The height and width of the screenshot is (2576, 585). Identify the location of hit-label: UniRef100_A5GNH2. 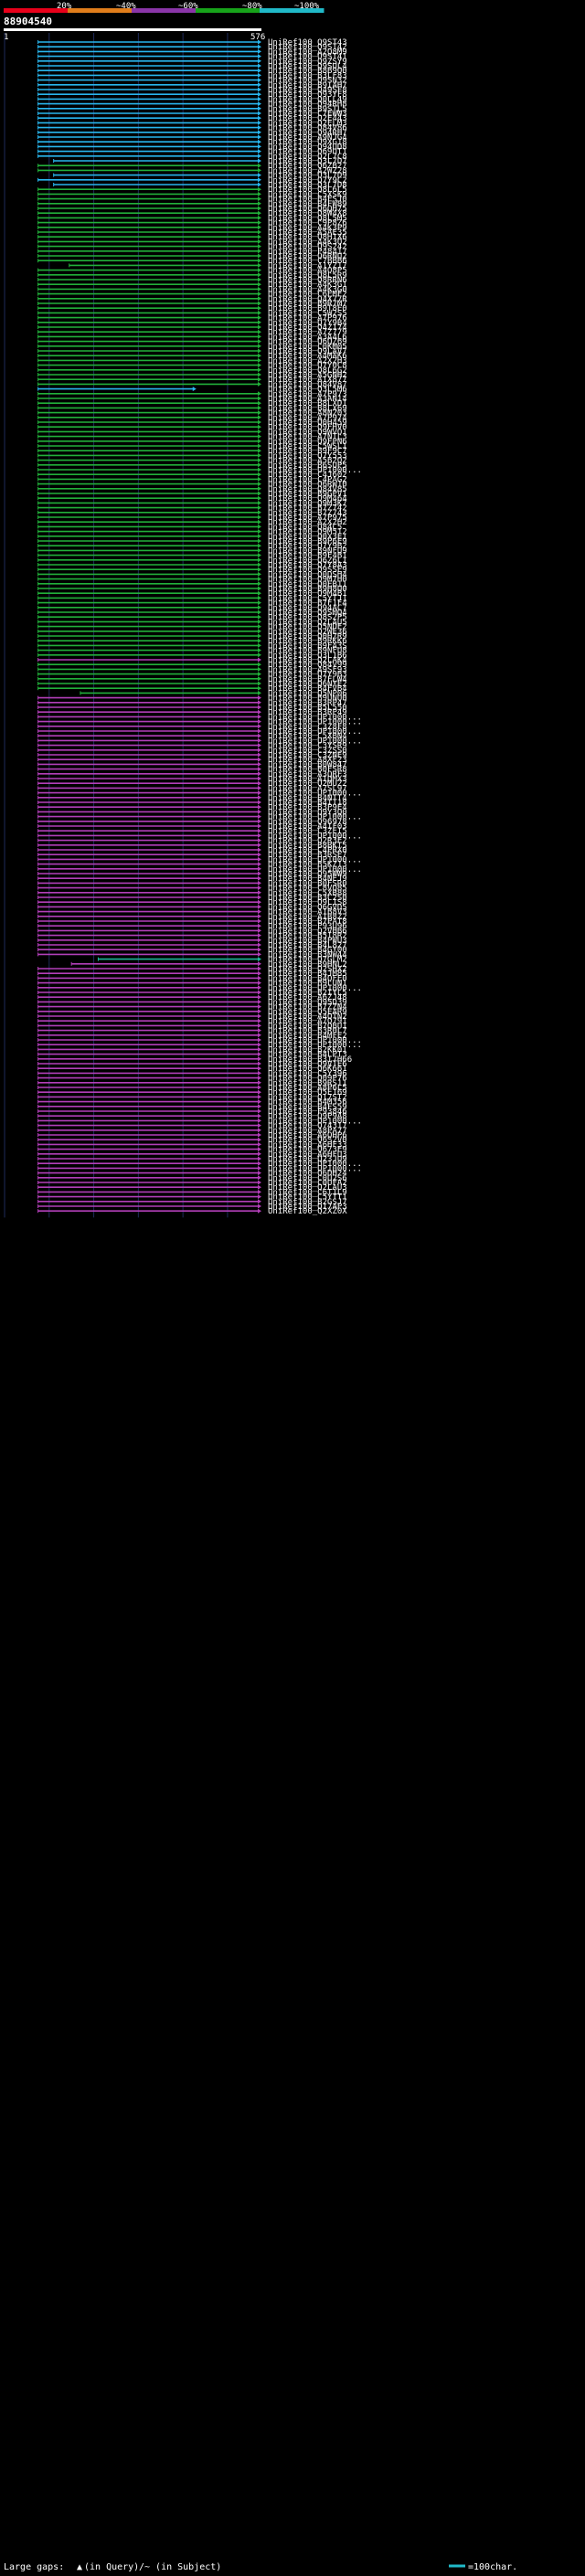
(308, 375).